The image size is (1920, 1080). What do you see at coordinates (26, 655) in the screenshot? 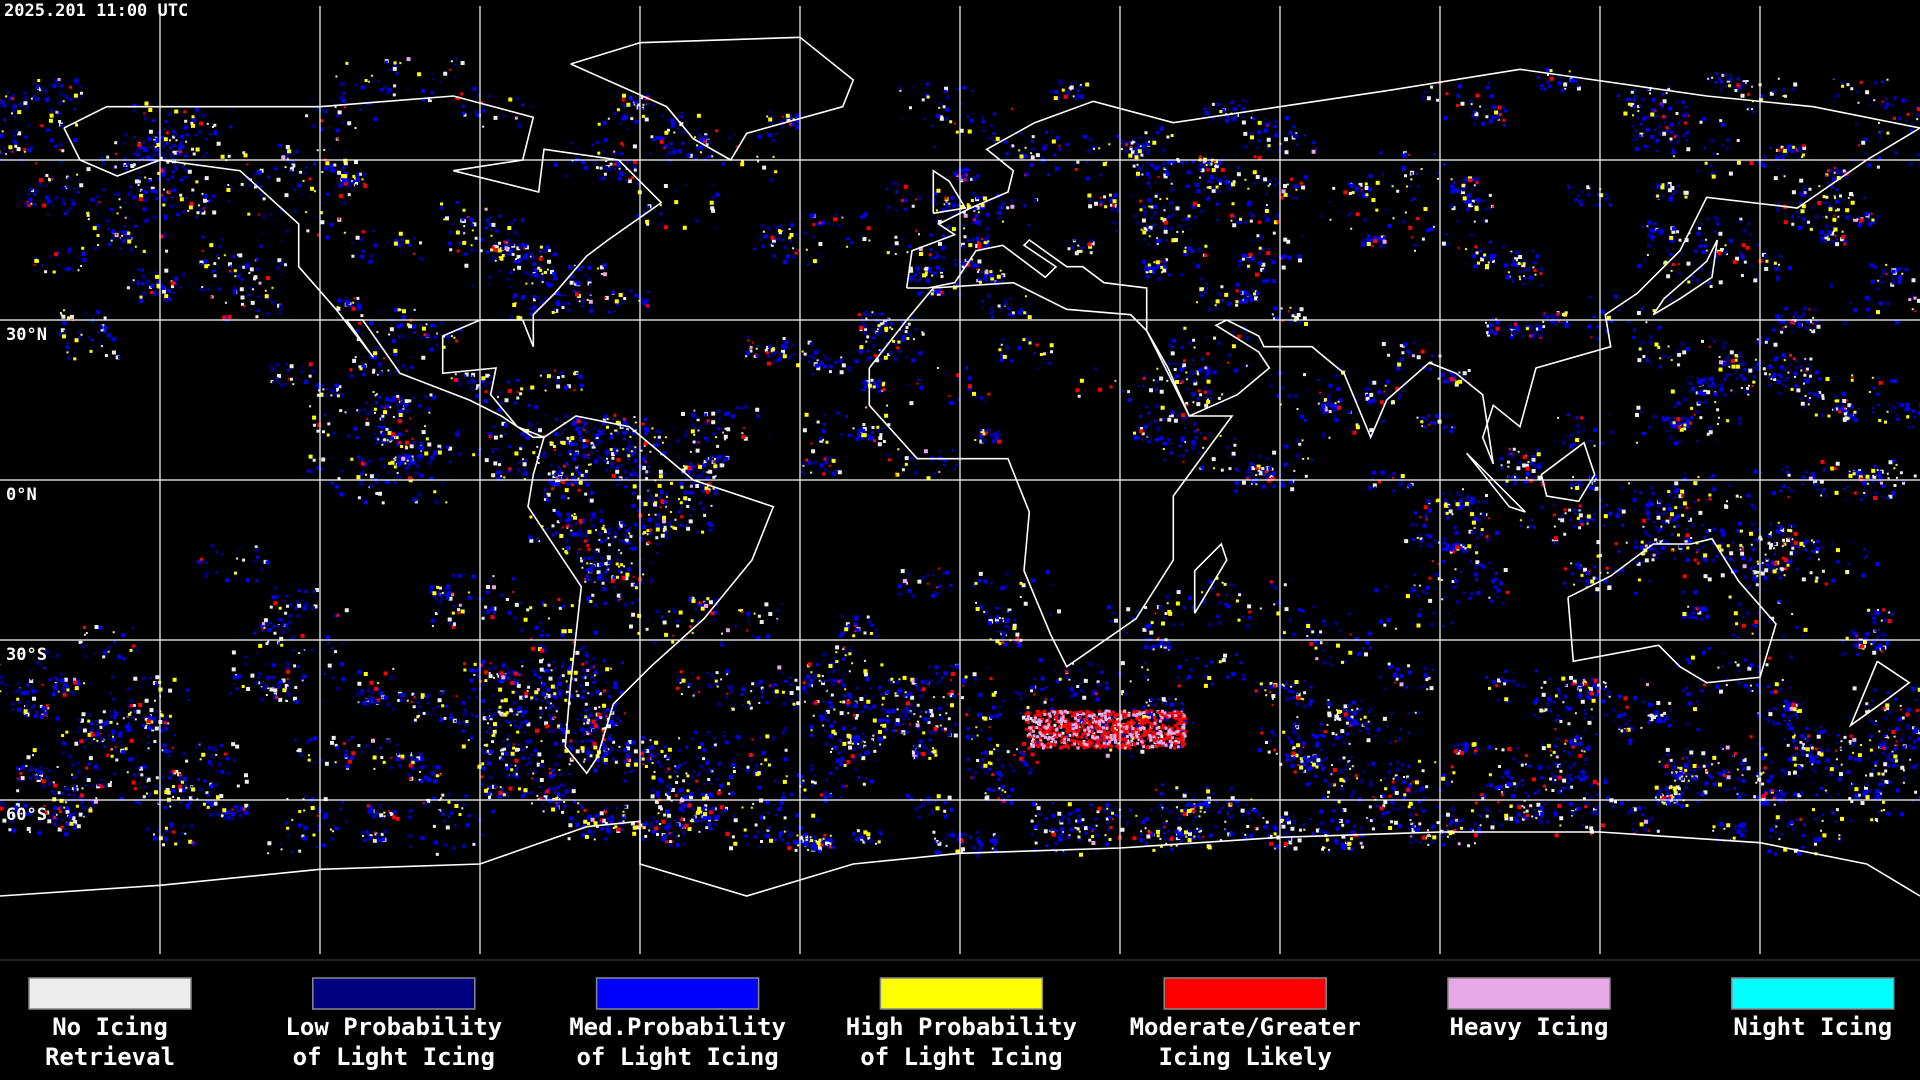
I see `latitude-label: 30°S` at bounding box center [26, 655].